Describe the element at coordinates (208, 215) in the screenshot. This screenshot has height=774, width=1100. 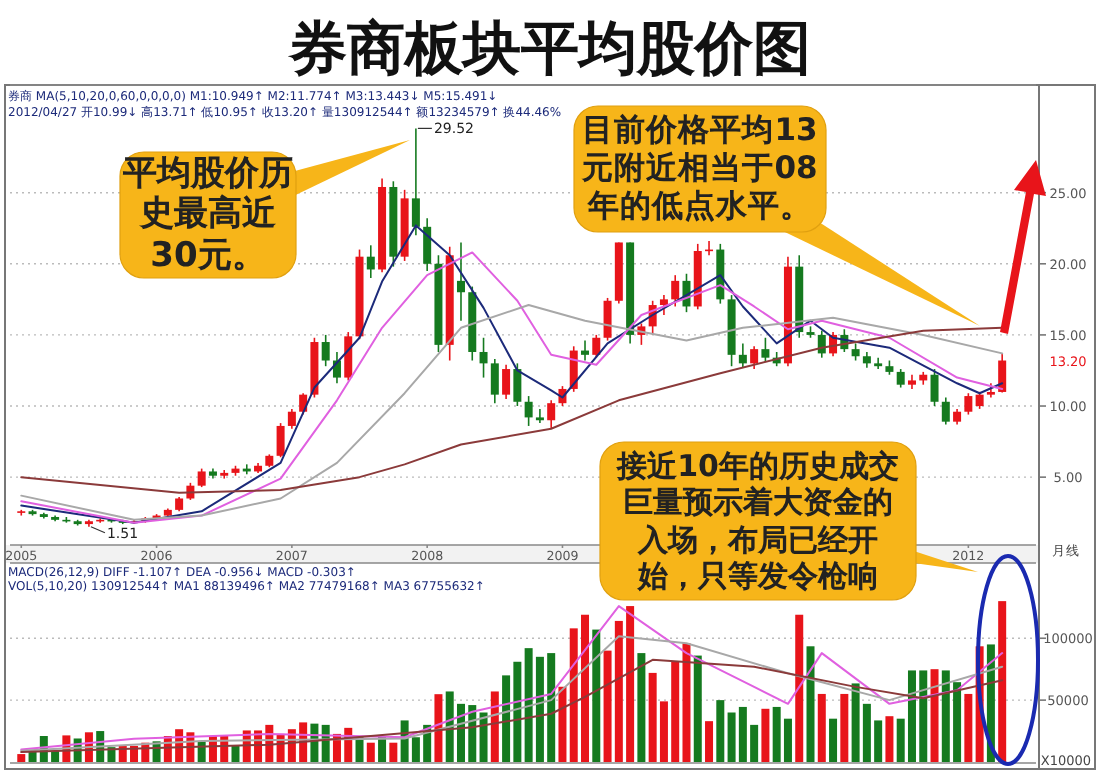
I see `annotation: 平均股价历史最高近30元。` at that location.